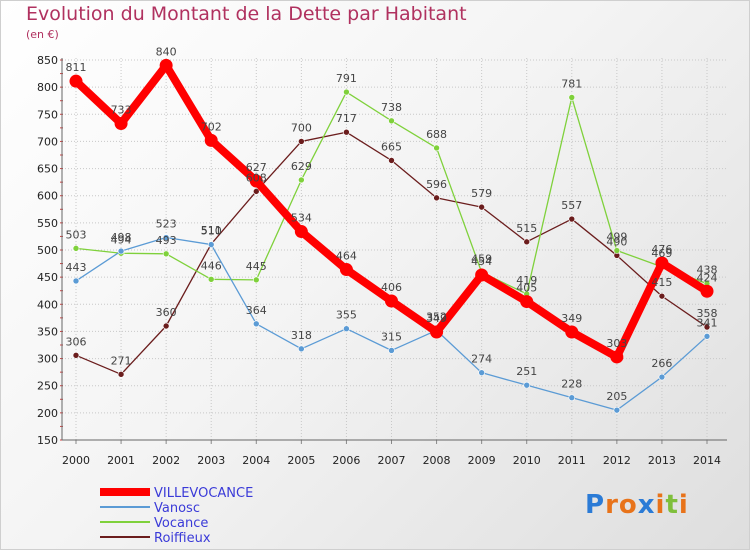 The image size is (750, 550). Describe the element at coordinates (707, 322) in the screenshot. I see `data-label-vanosc-2014: 341` at that location.